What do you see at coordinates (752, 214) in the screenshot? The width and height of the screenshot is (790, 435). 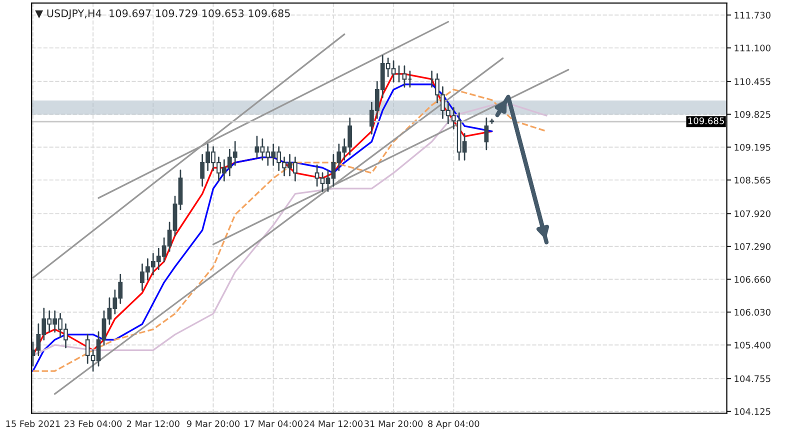 I see `y-tick-label: 107.920` at bounding box center [752, 214].